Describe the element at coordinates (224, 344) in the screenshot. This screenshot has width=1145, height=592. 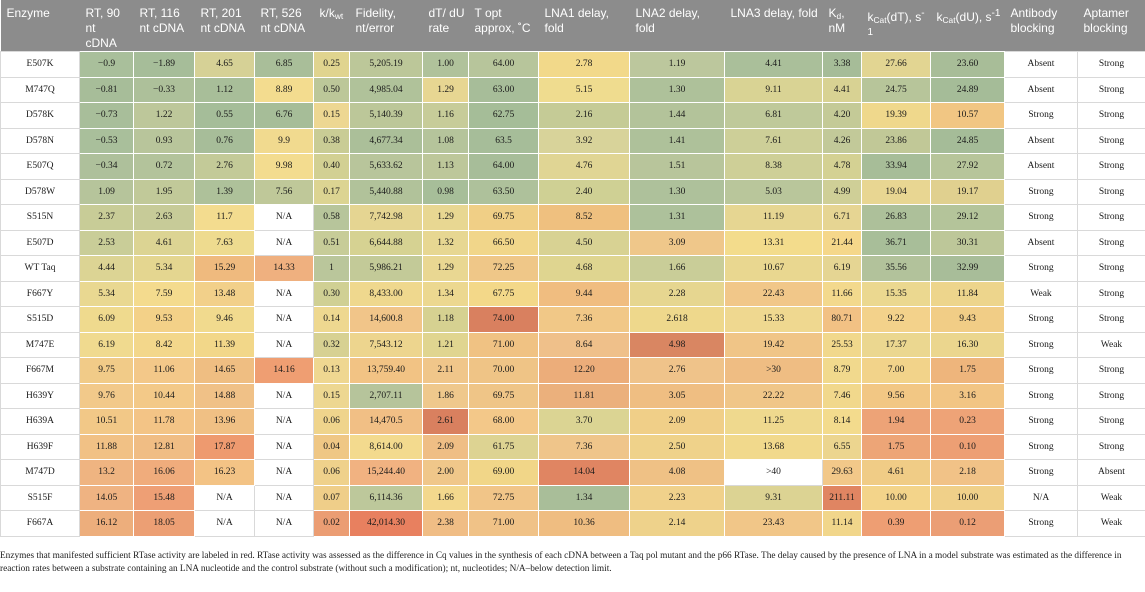
I see `table-cell: 11.39` at that location.